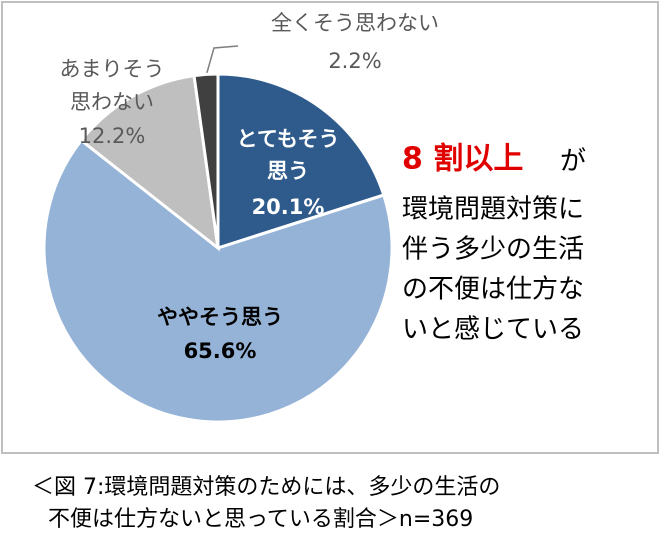  I want to click on value-label: 65.6%, so click(220, 351).